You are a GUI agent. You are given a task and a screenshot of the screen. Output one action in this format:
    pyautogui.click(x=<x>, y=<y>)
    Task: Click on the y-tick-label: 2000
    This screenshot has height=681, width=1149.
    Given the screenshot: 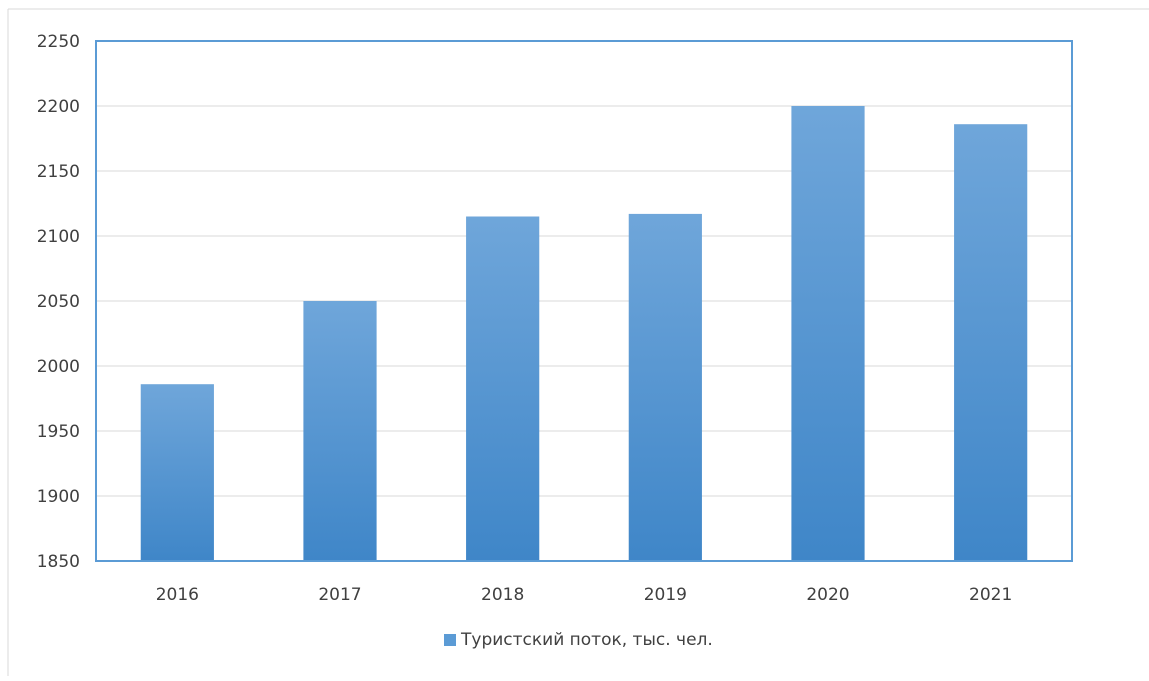 What is the action you would take?
    pyautogui.click(x=58, y=367)
    